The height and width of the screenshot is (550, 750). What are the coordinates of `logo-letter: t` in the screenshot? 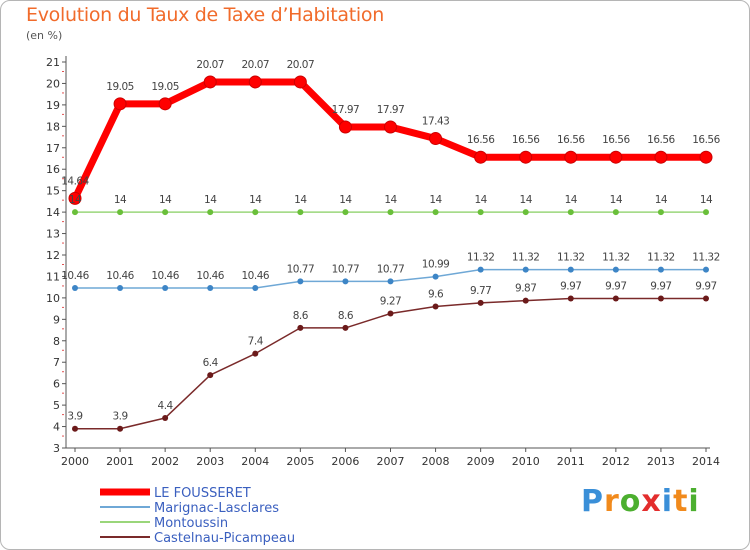 It's located at (681, 501).